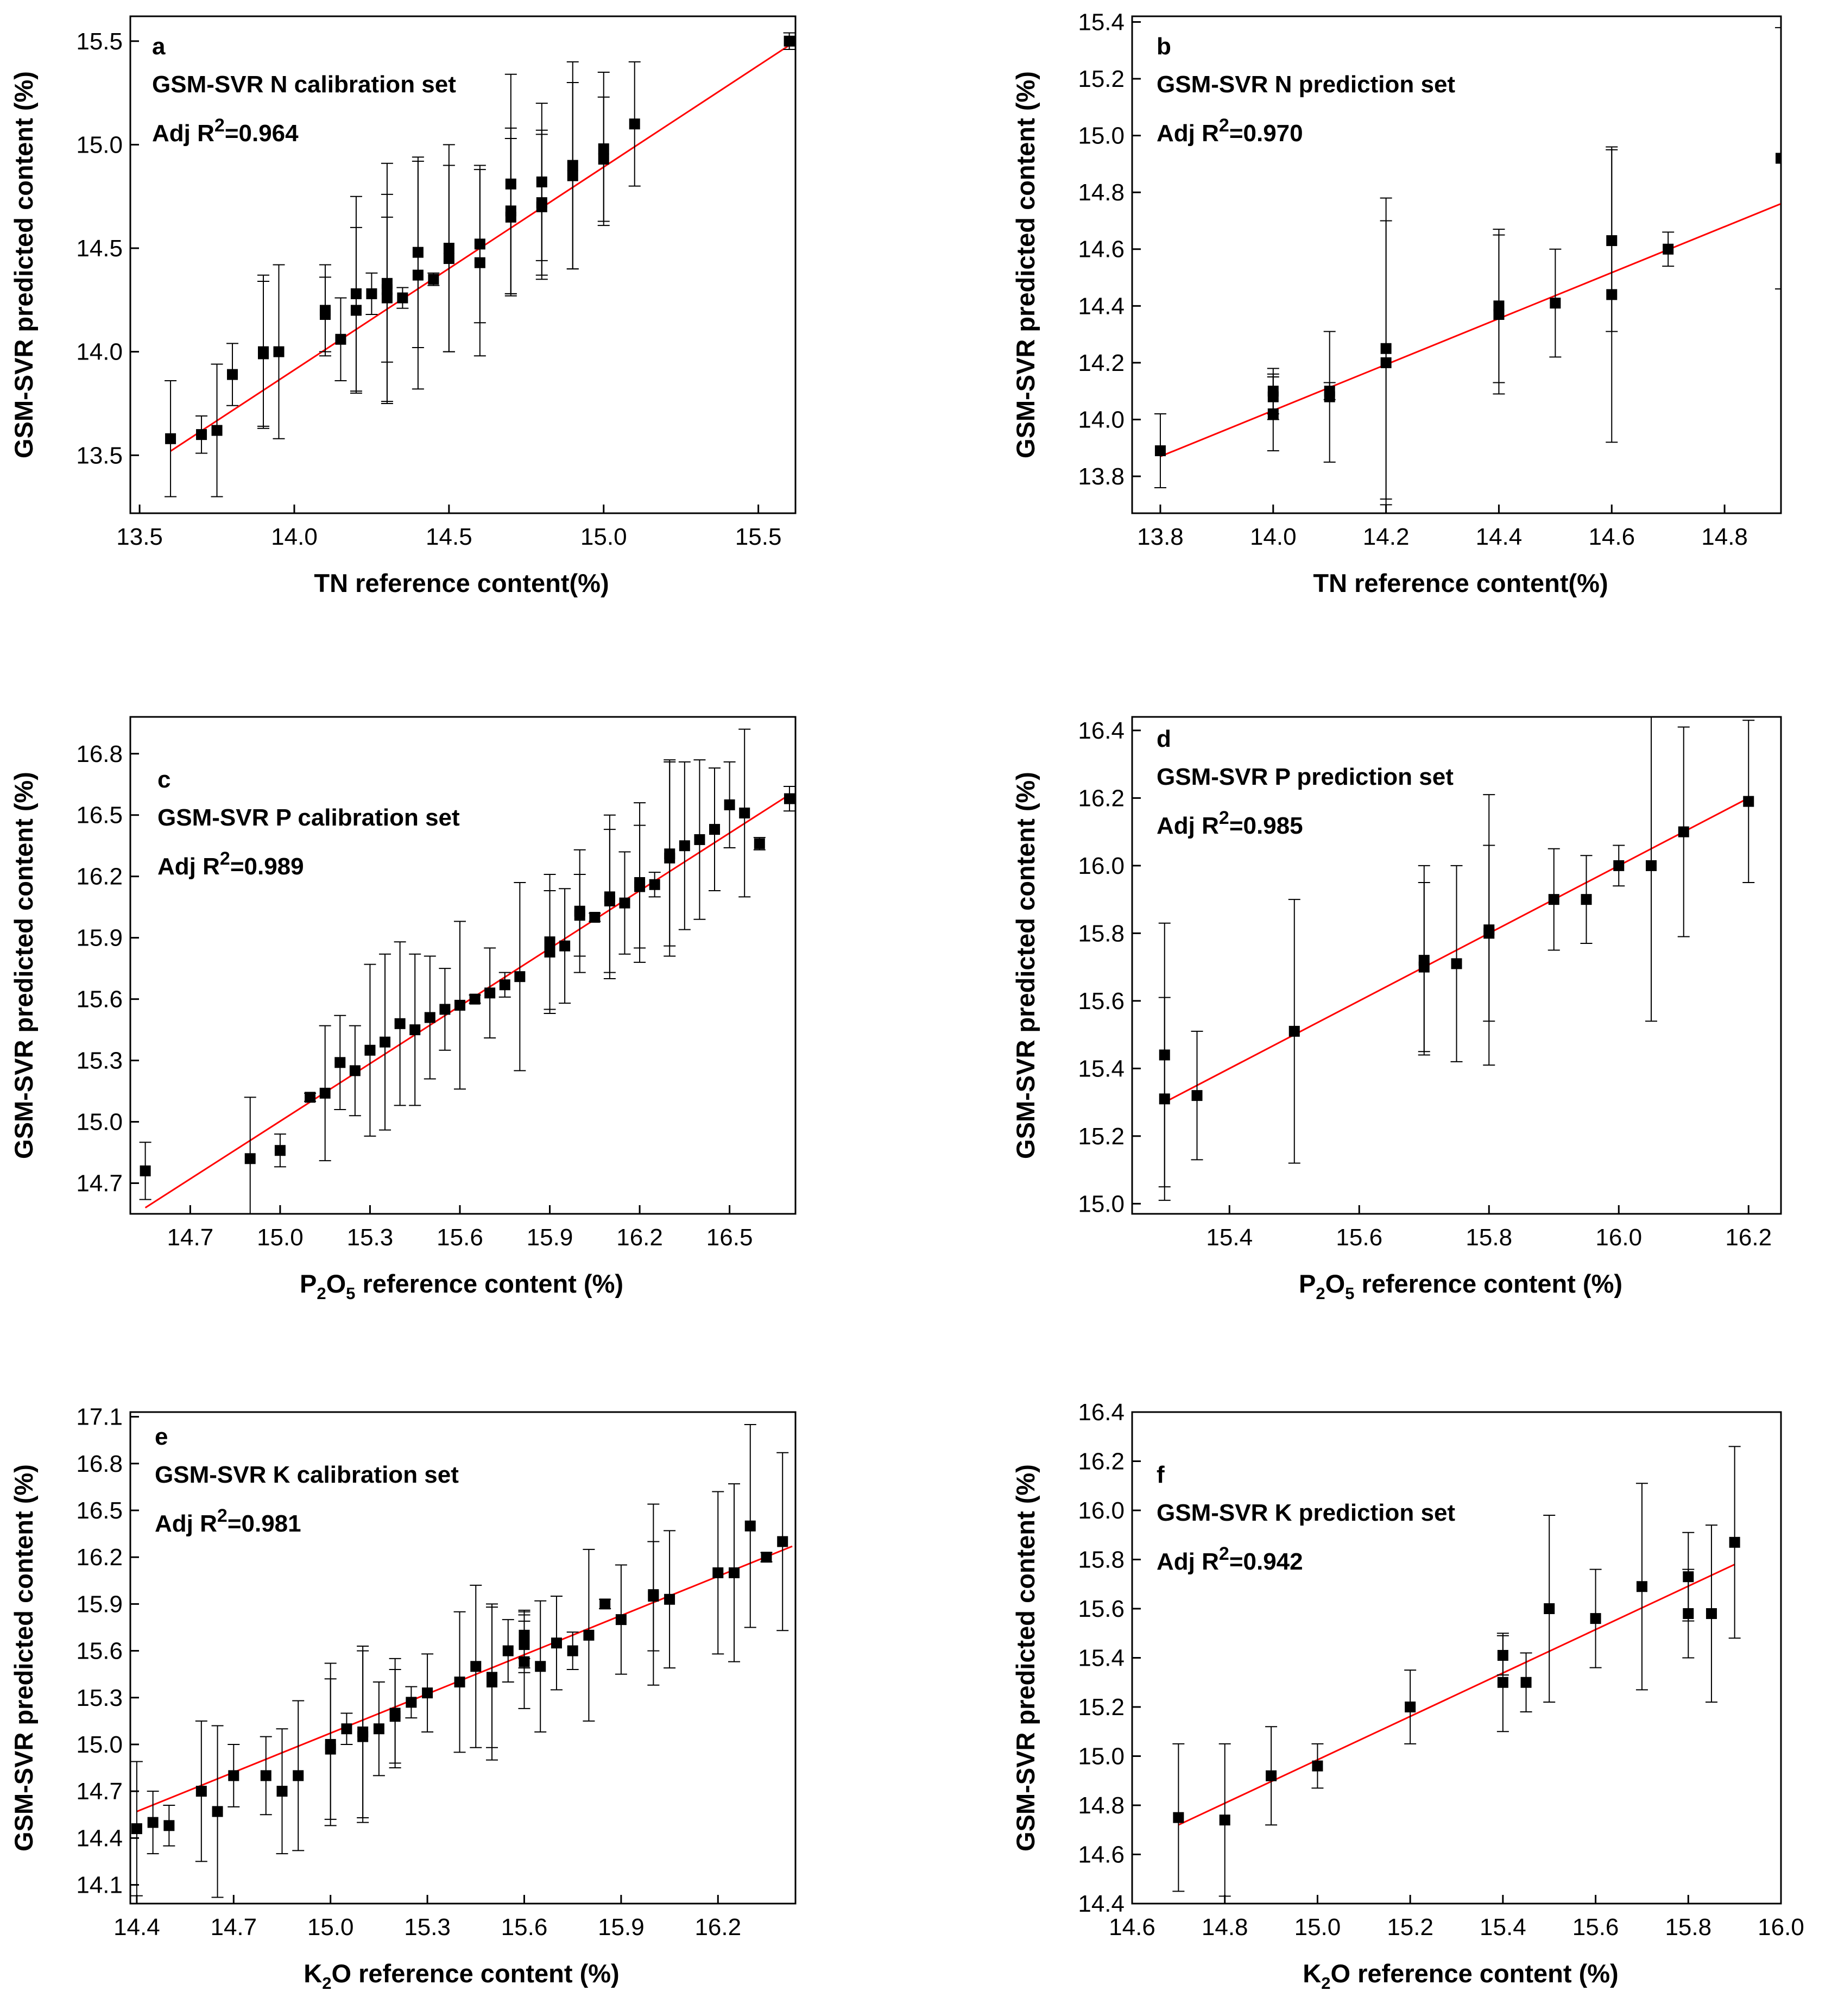  What do you see at coordinates (371, 1237) in the screenshot?
I see `x-tick-label: 15.3` at bounding box center [371, 1237].